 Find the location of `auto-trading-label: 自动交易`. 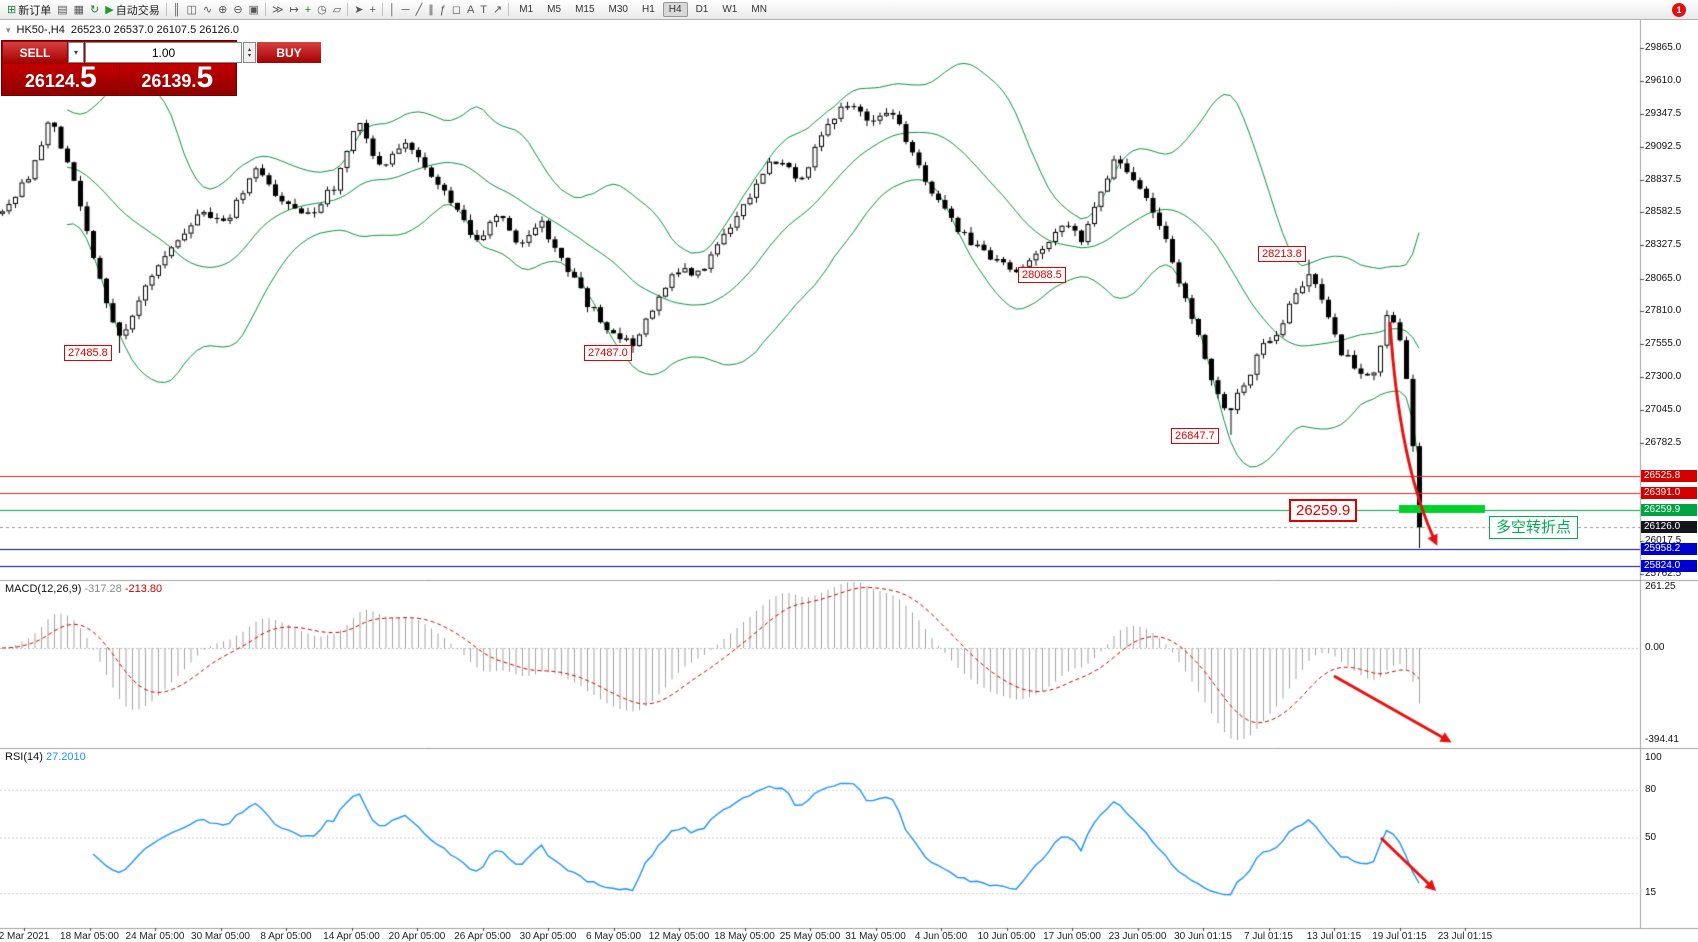

auto-trading-label: 自动交易 is located at coordinates (137, 10).